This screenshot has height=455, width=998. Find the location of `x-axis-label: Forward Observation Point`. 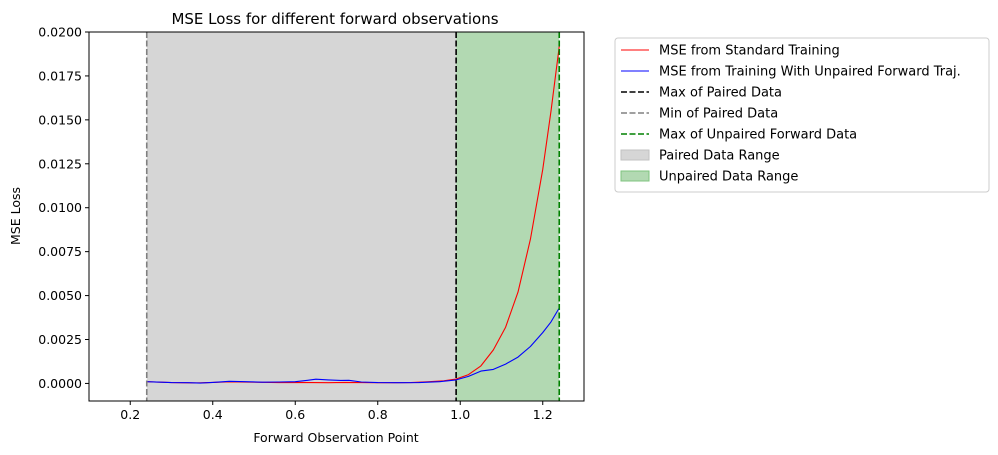

x-axis-label: Forward Observation Point is located at coordinates (335, 437).